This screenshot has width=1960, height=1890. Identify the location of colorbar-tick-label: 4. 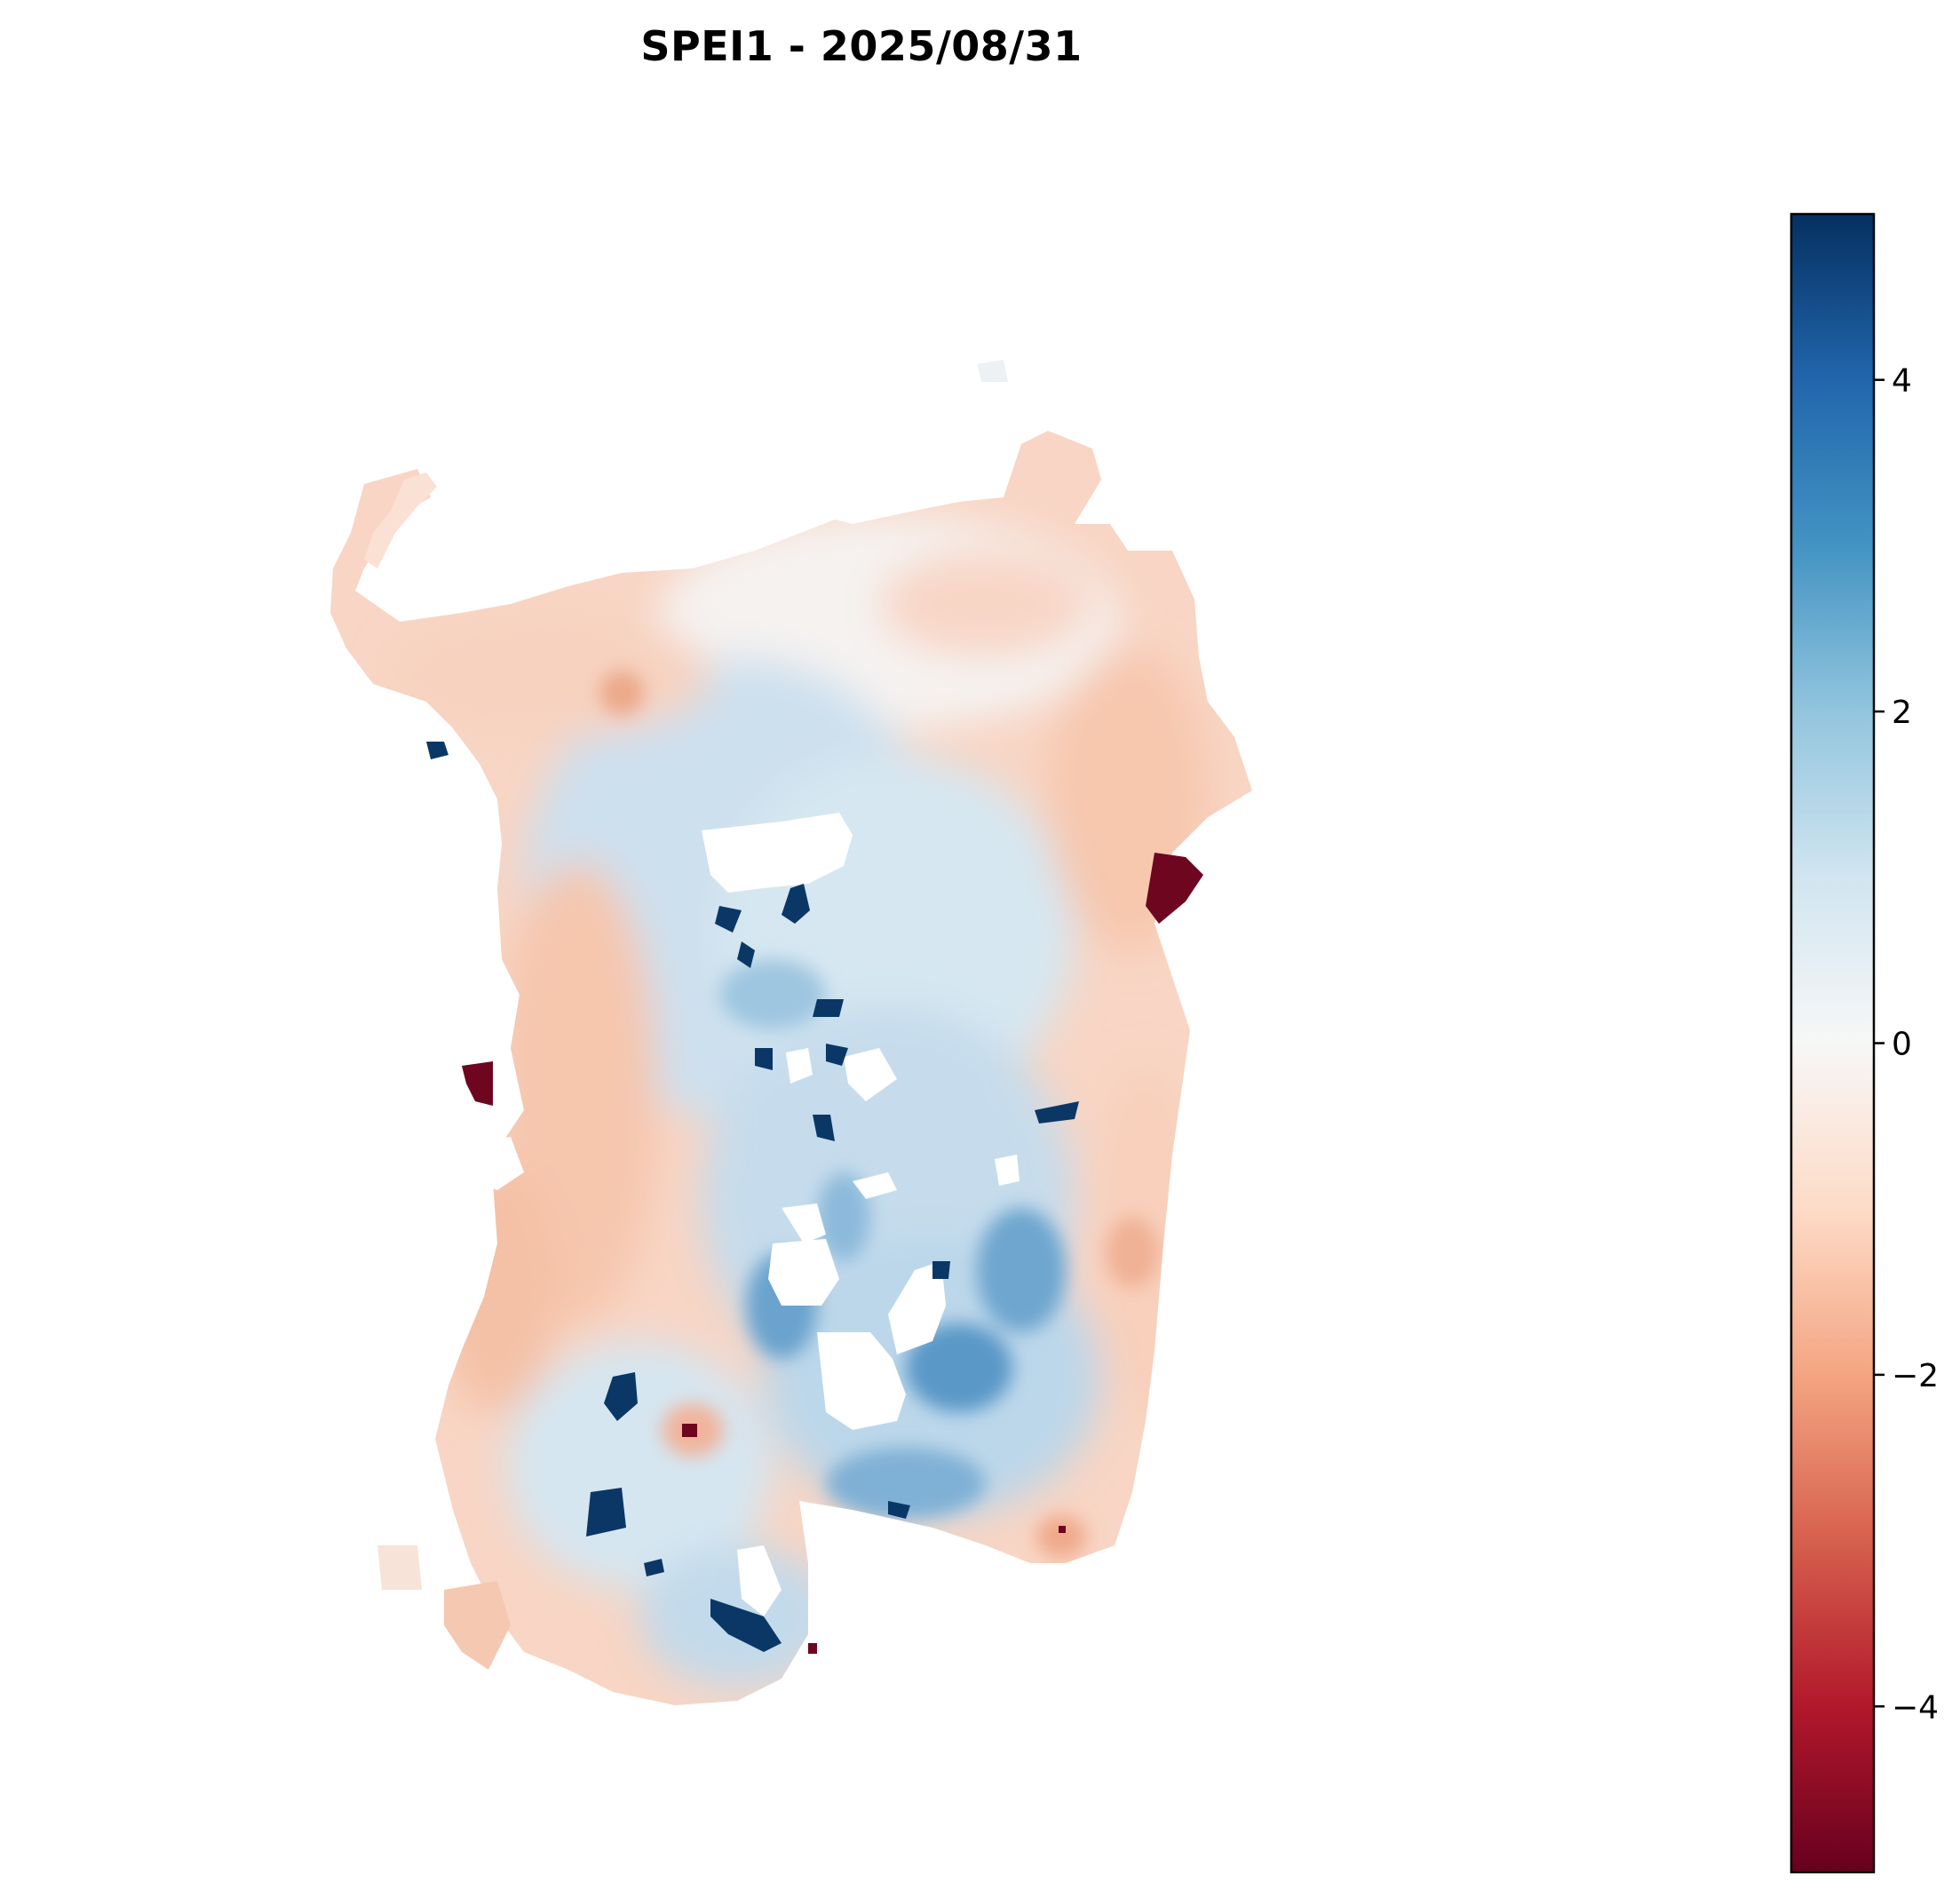
(1902, 382).